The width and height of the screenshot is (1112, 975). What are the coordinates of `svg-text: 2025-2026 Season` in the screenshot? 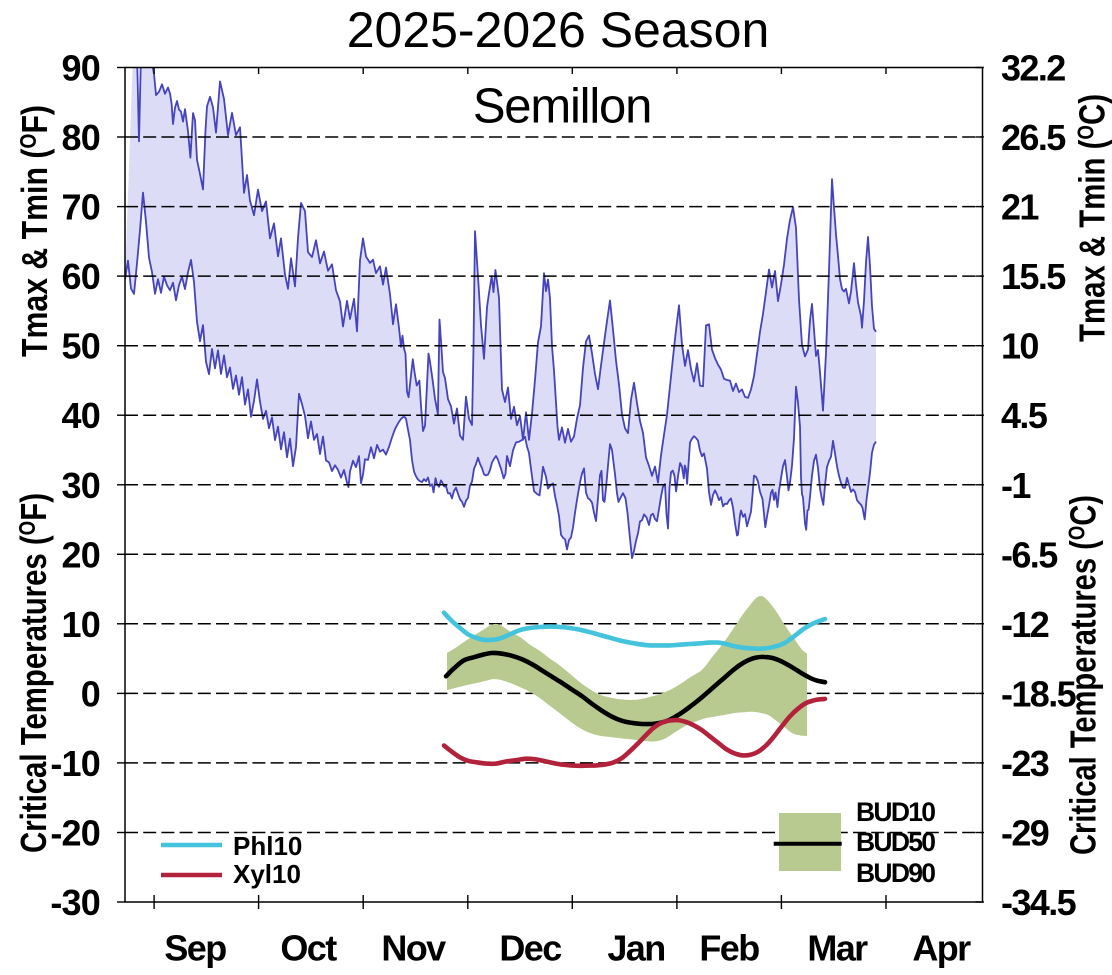 It's located at (558, 30).